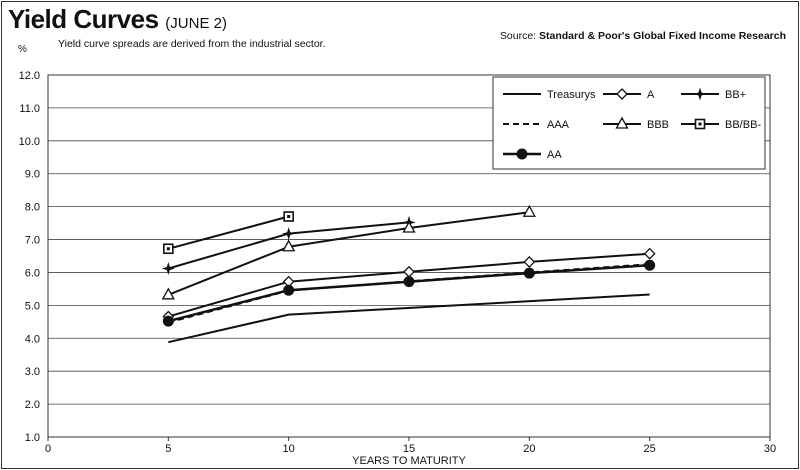 The height and width of the screenshot is (470, 800). What do you see at coordinates (32, 438) in the screenshot?
I see `y-tick-label: 1.0` at bounding box center [32, 438].